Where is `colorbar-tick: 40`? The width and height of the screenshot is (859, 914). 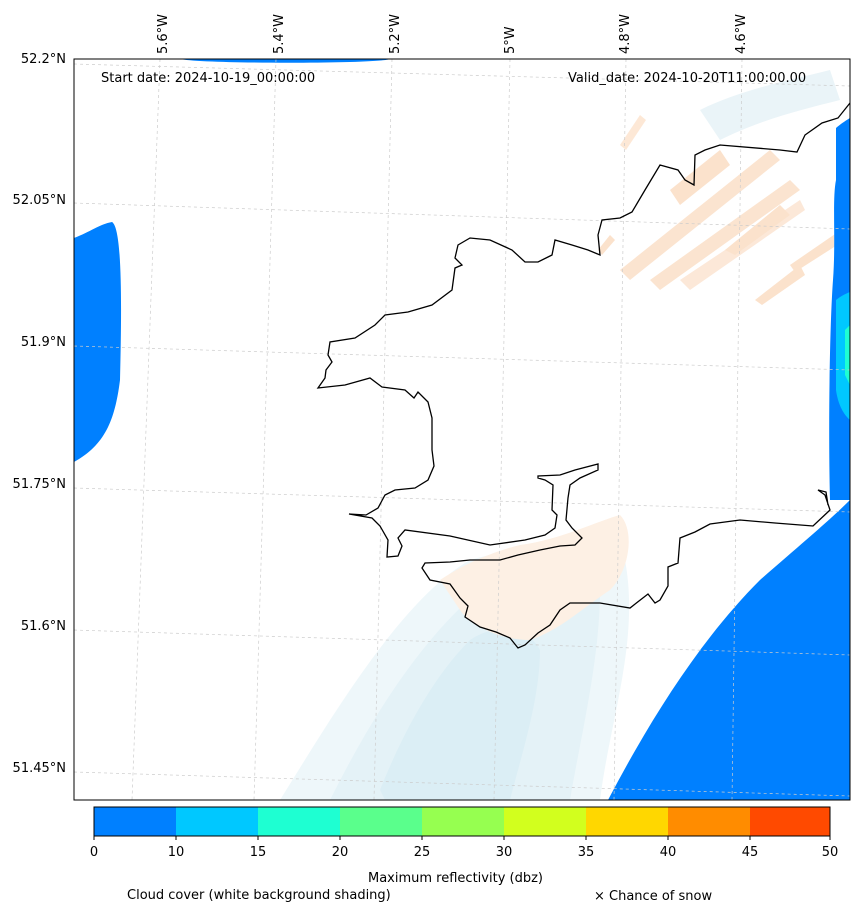 colorbar-tick: 40 is located at coordinates (668, 852).